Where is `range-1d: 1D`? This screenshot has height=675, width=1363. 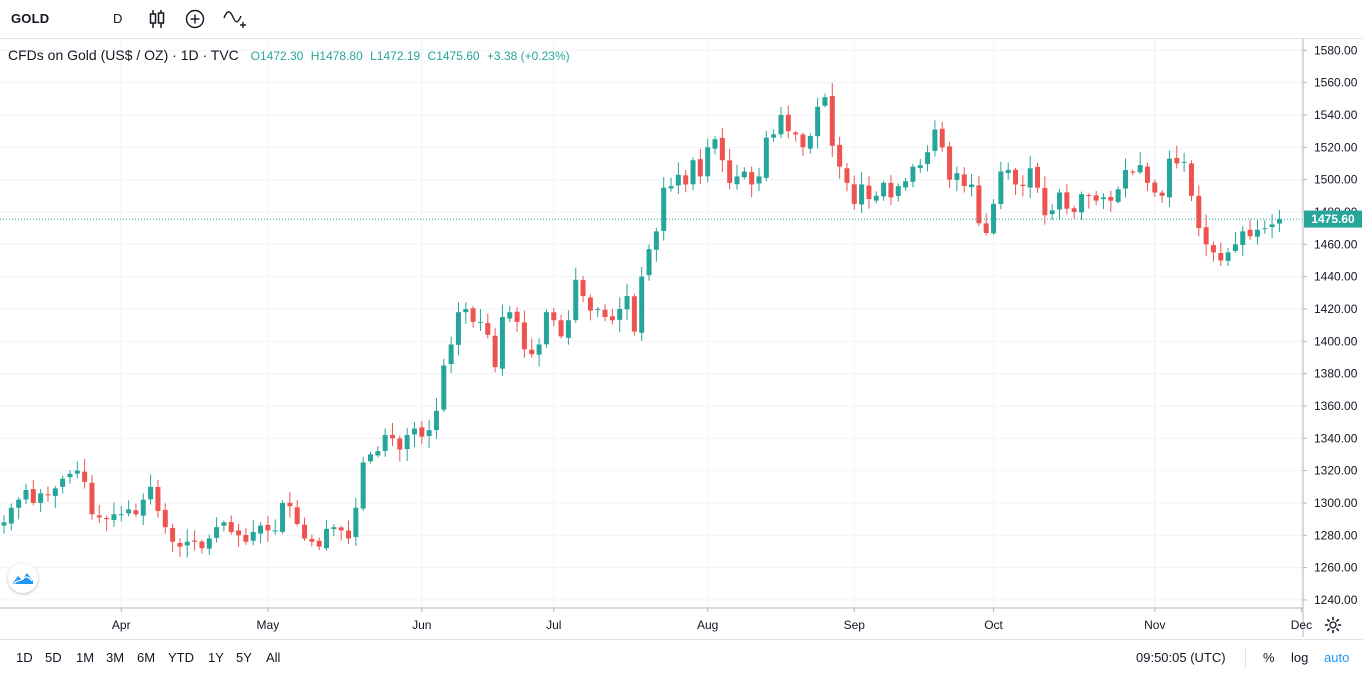 range-1d: 1D is located at coordinates (24, 657).